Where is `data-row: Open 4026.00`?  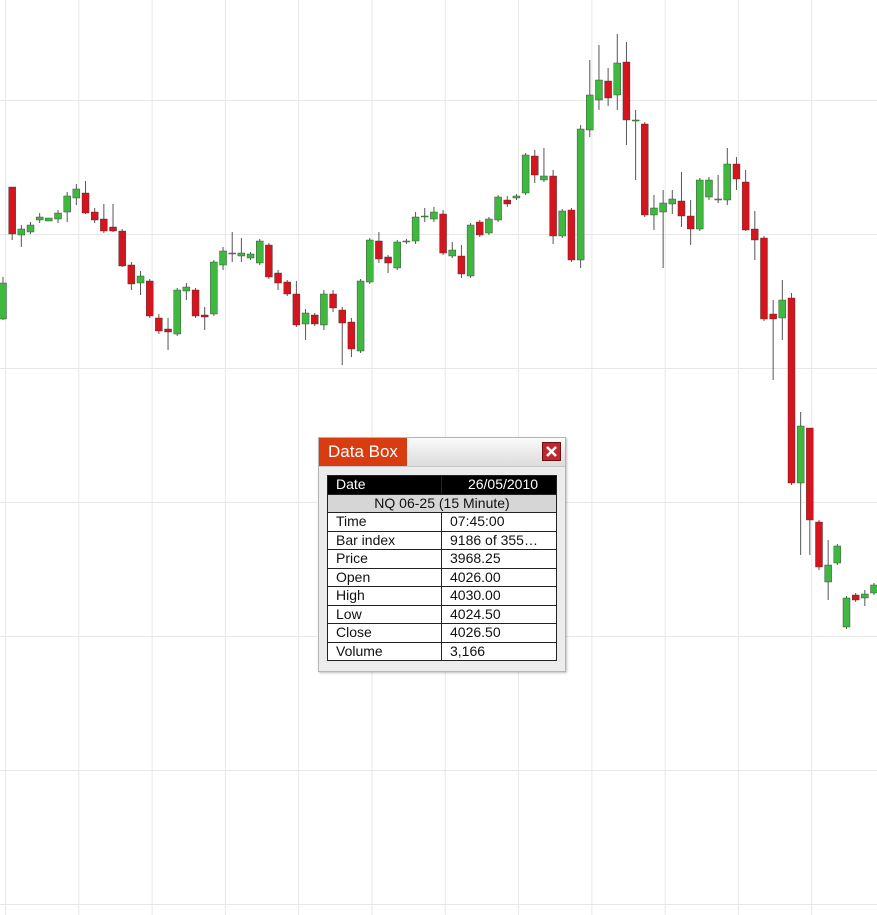
data-row: Open 4026.00 is located at coordinates (442, 577).